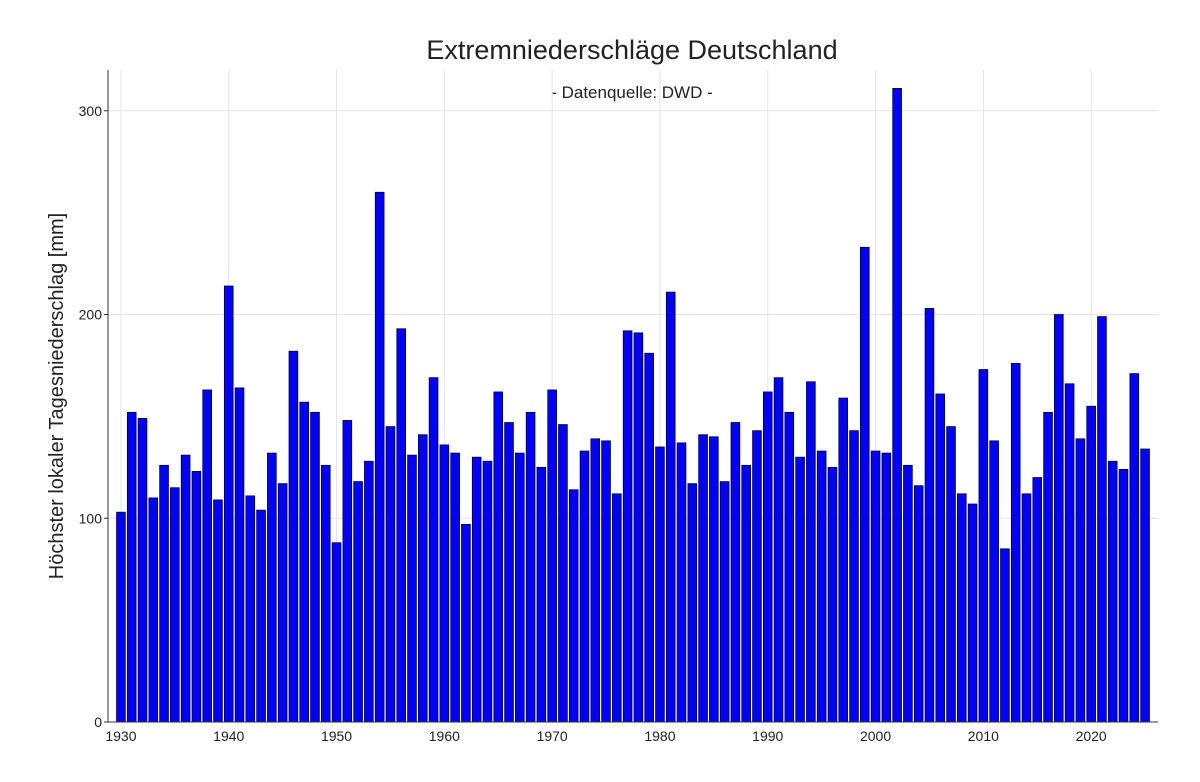  I want to click on bar-1994, so click(811, 552).